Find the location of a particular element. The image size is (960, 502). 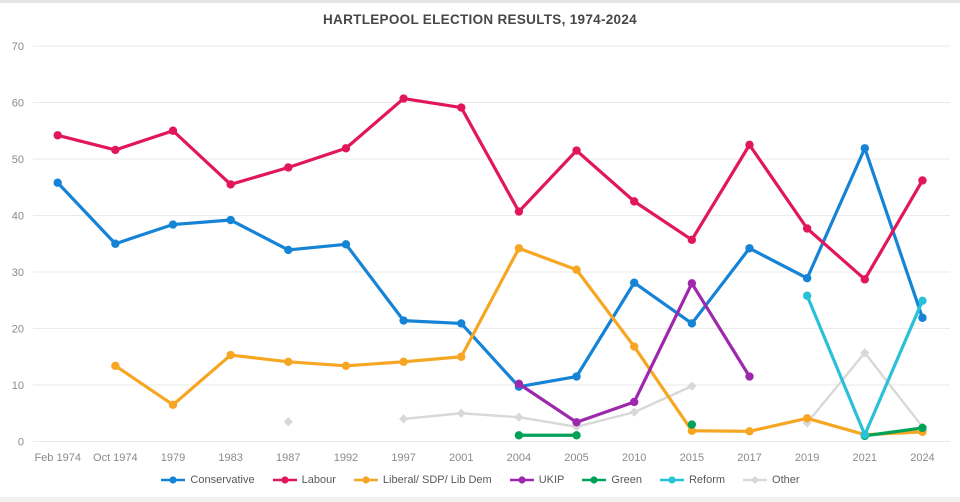

point-conservative-2010 is located at coordinates (634, 282).